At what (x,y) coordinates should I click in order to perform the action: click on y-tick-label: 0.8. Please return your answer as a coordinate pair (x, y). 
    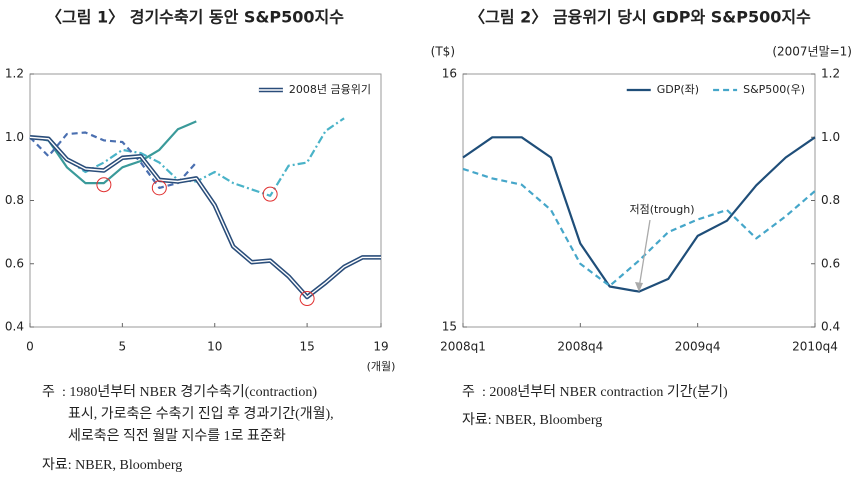
    Looking at the image, I should click on (14, 200).